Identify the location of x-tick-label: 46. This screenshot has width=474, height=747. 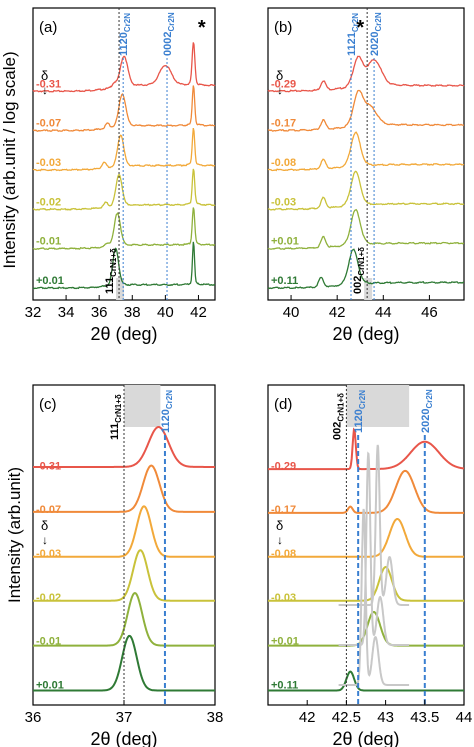
(429, 312).